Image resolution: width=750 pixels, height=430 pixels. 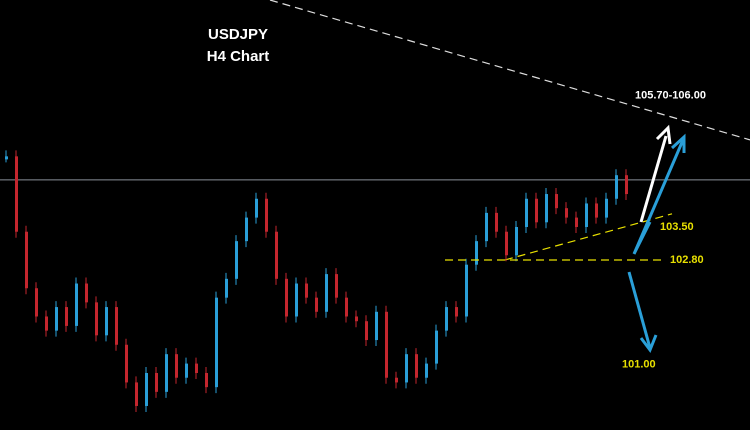 What do you see at coordinates (677, 227) in the screenshot?
I see `level-label: 103.50` at bounding box center [677, 227].